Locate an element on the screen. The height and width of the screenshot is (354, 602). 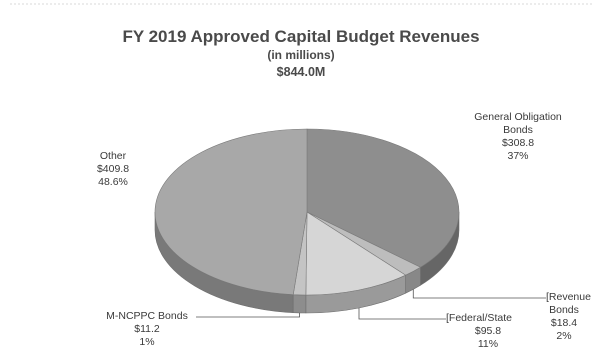
chart-title: FY 2019 Approved Capital Budget Revenues is located at coordinates (301, 36).